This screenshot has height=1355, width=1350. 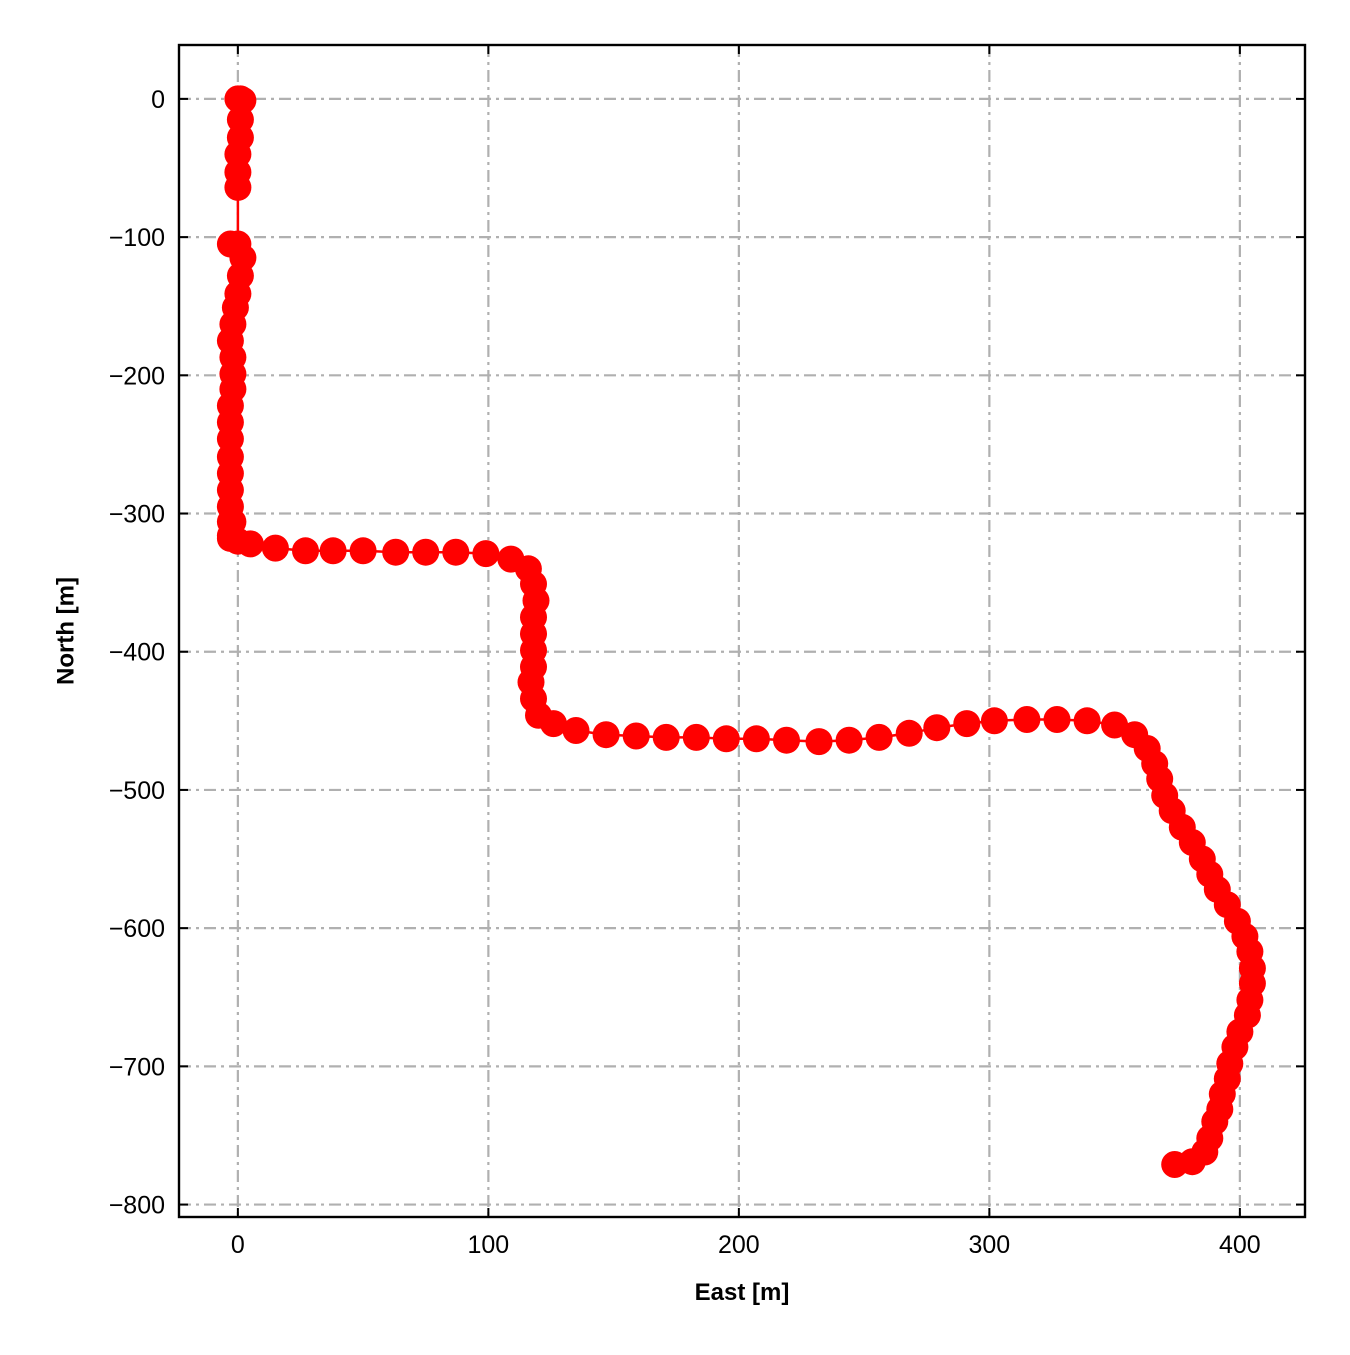 What do you see at coordinates (742, 1292) in the screenshot?
I see `x-axis-label: East [m]` at bounding box center [742, 1292].